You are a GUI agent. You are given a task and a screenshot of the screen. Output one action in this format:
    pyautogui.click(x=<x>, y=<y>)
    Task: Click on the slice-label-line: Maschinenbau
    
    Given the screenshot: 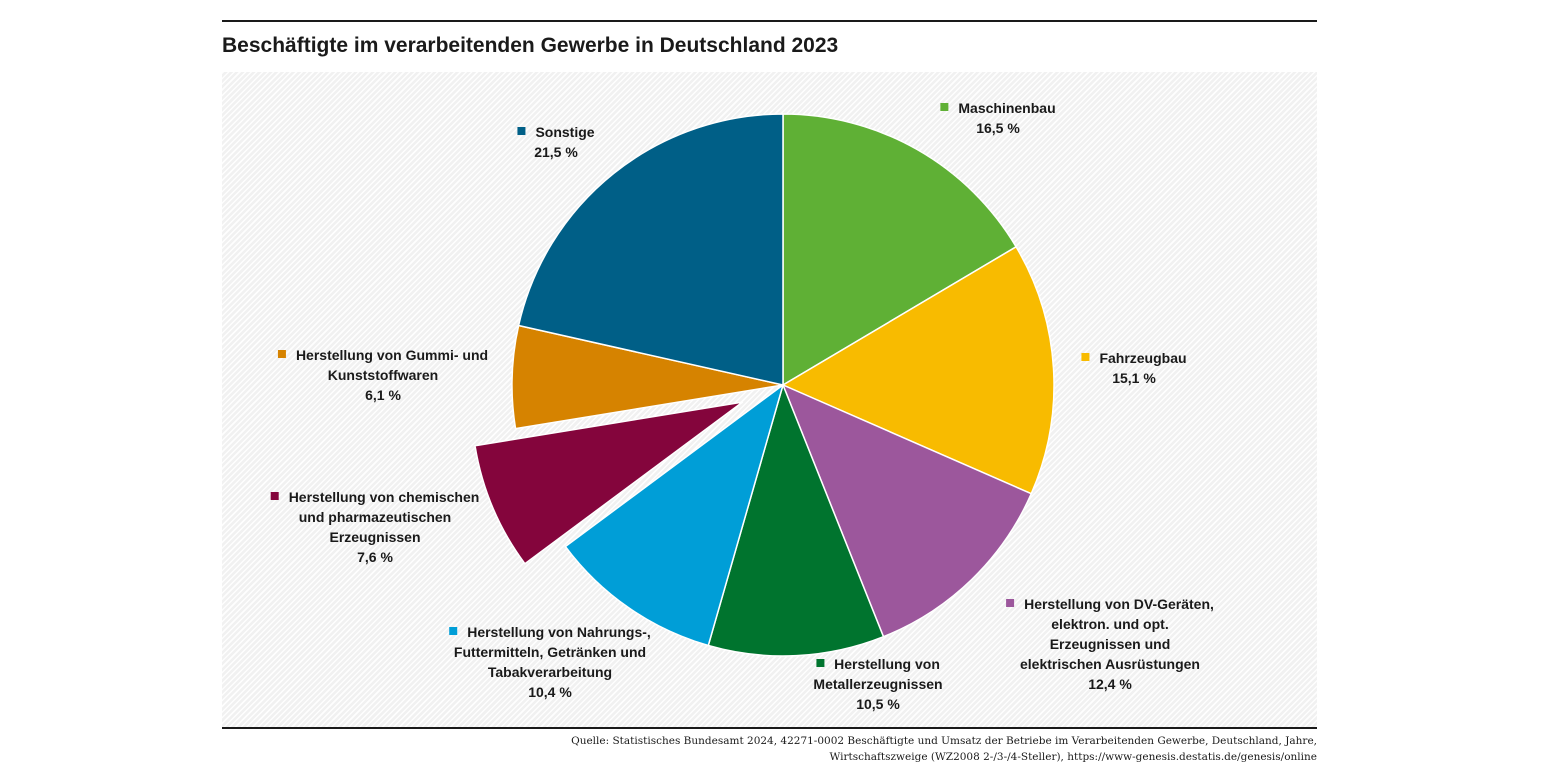 What is the action you would take?
    pyautogui.click(x=998, y=108)
    